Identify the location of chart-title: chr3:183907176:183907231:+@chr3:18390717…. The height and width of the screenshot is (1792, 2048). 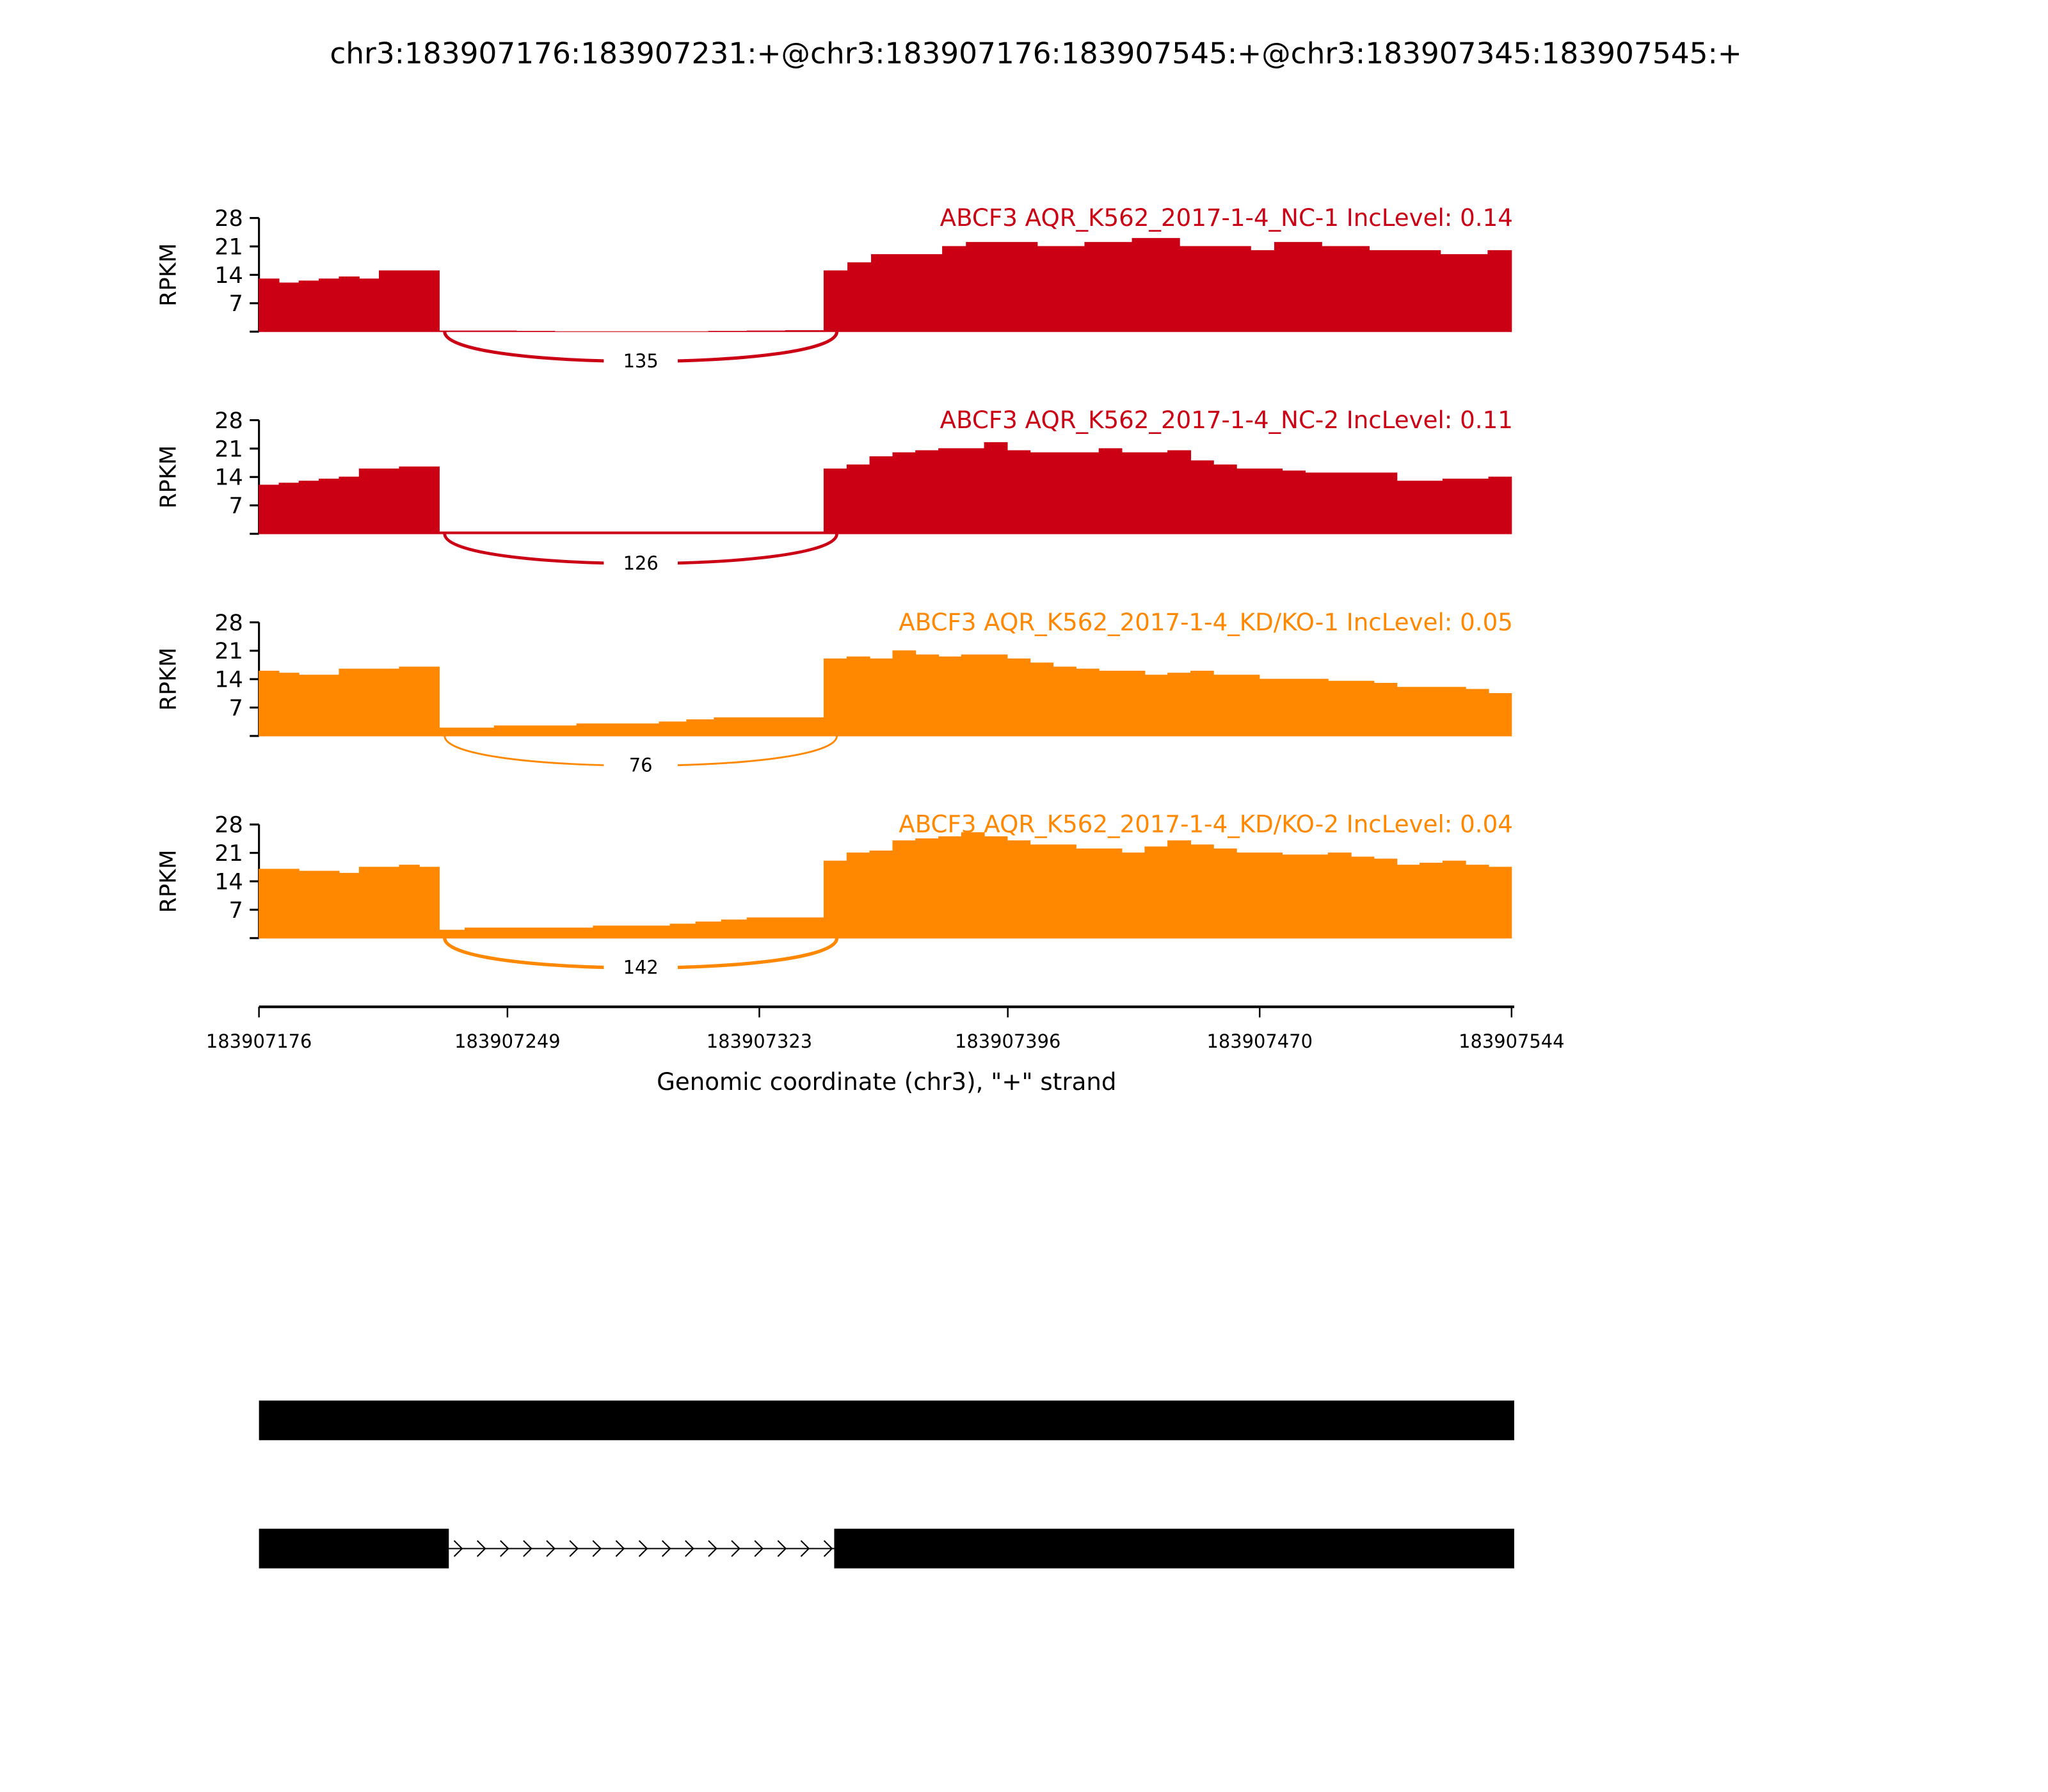
(1036, 53).